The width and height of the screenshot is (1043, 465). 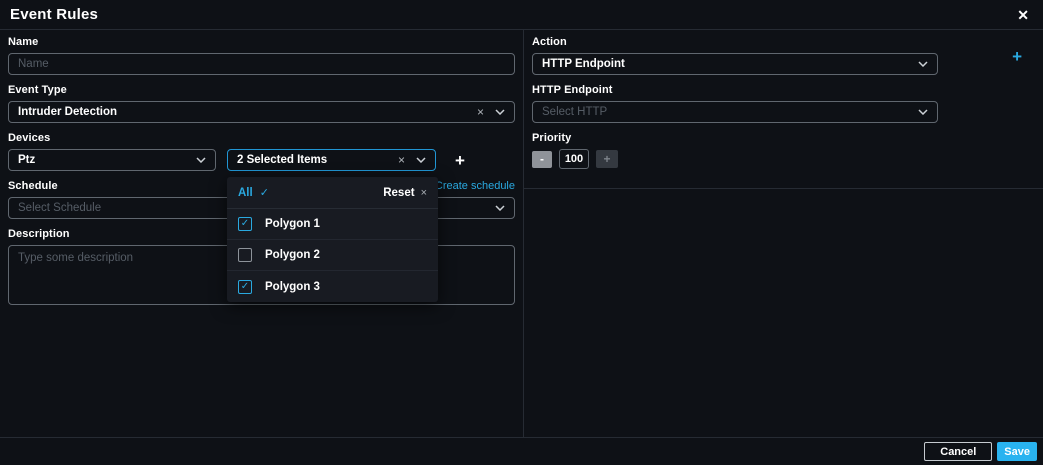 I want to click on event-type-value: Intruder Detection, so click(x=68, y=112).